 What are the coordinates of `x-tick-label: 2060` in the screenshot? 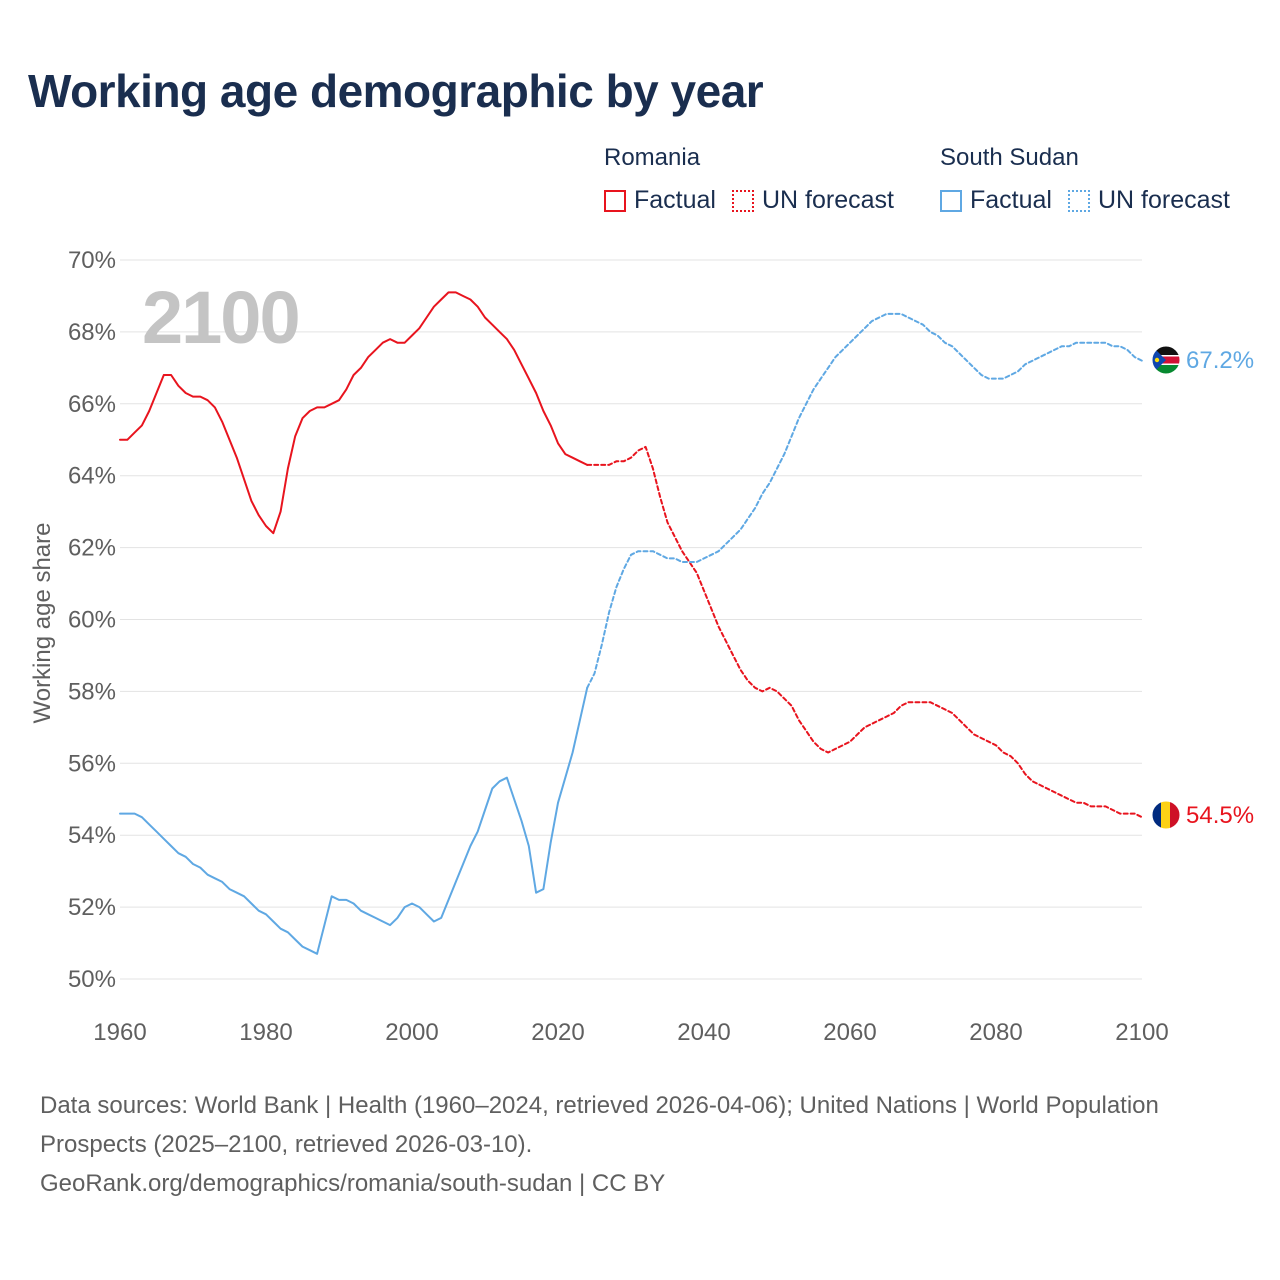 It's located at (849, 1032).